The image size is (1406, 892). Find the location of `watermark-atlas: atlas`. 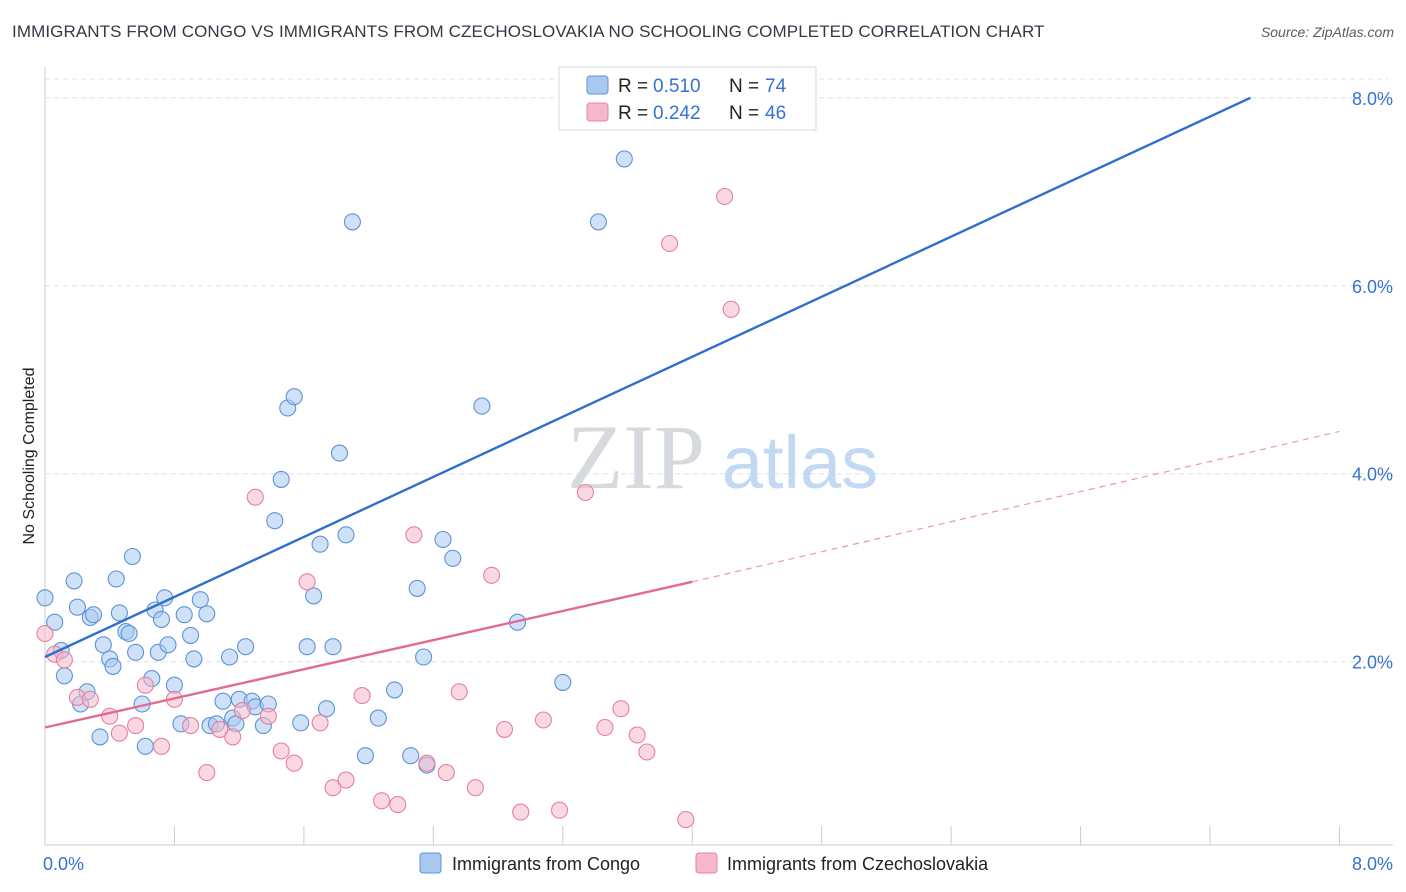

watermark-atlas: atlas is located at coordinates (800, 462).